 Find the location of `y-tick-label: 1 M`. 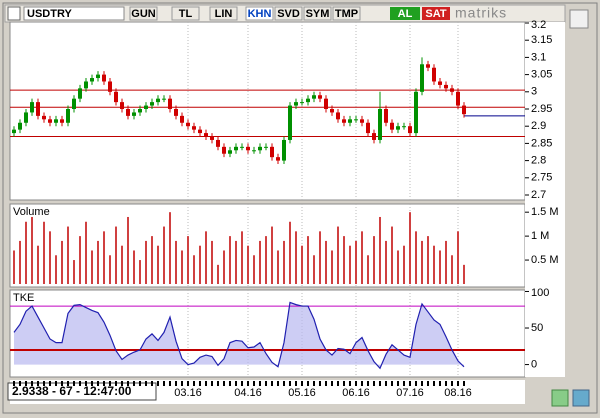

y-tick-label: 1 M is located at coordinates (540, 236).